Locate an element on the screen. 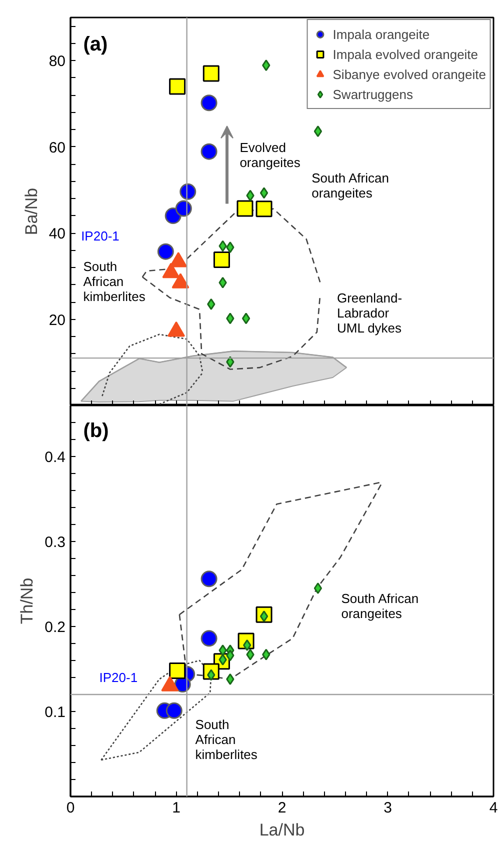 This screenshot has height=858, width=500. y-tick-label: 40 is located at coordinates (57, 234).